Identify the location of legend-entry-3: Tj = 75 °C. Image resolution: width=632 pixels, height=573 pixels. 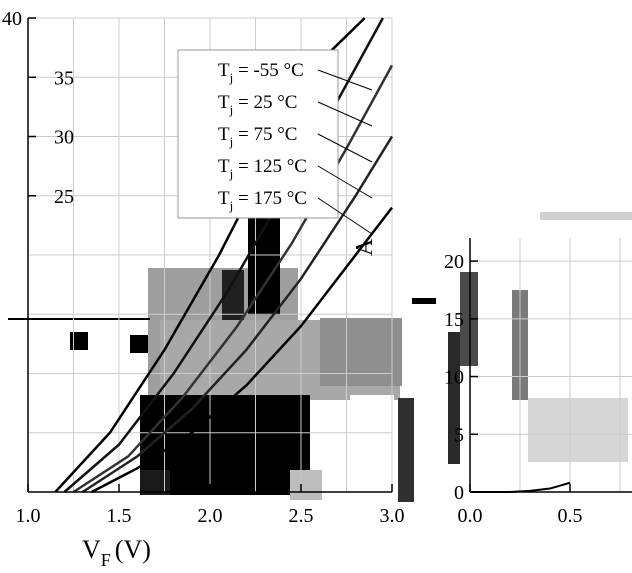
(257, 136).